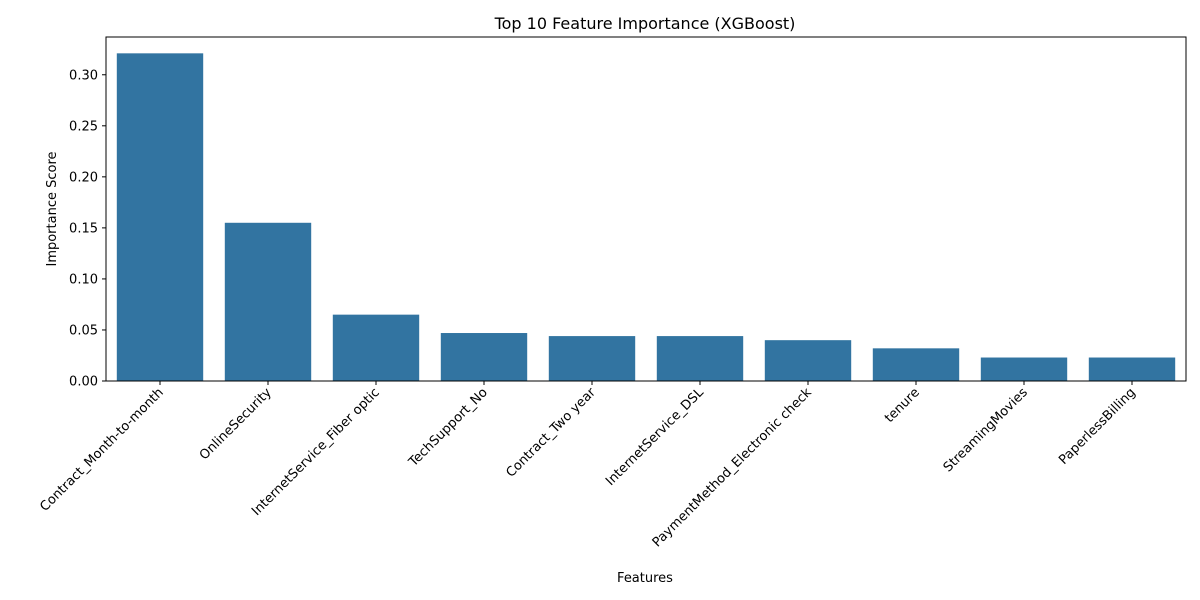 Image resolution: width=1200 pixels, height=600 pixels. Describe the element at coordinates (83, 177) in the screenshot. I see `y-tick-label-4: 0.20` at that location.